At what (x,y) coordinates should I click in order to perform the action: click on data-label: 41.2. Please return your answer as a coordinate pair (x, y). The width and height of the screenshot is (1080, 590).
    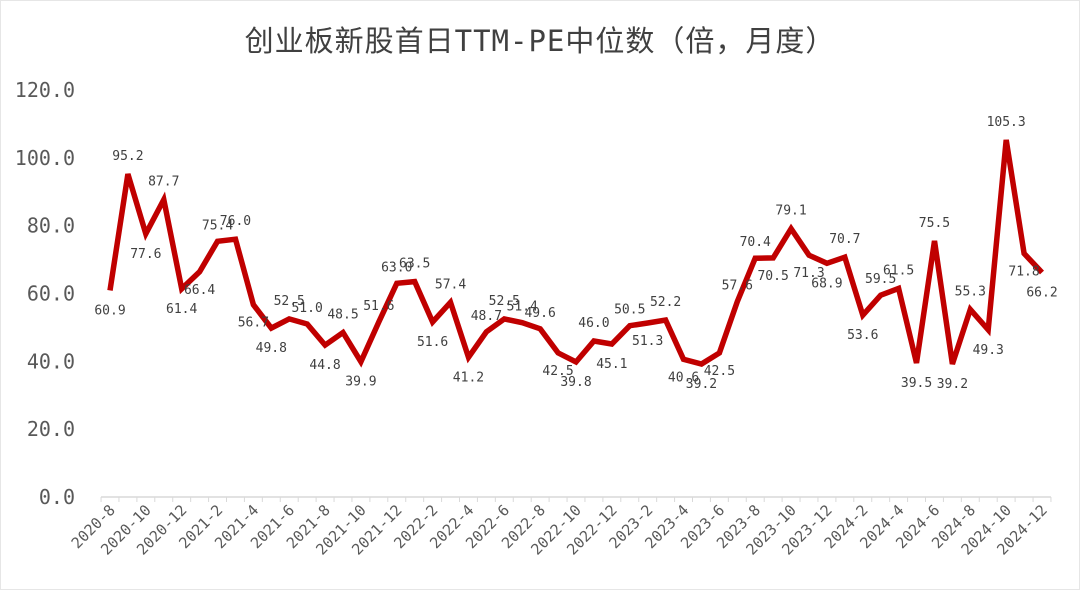
    Looking at the image, I should click on (468, 377).